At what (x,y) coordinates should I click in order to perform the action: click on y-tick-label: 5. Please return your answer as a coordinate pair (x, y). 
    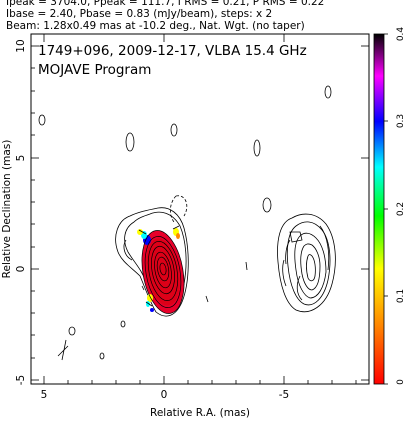
    Looking at the image, I should click on (21, 158).